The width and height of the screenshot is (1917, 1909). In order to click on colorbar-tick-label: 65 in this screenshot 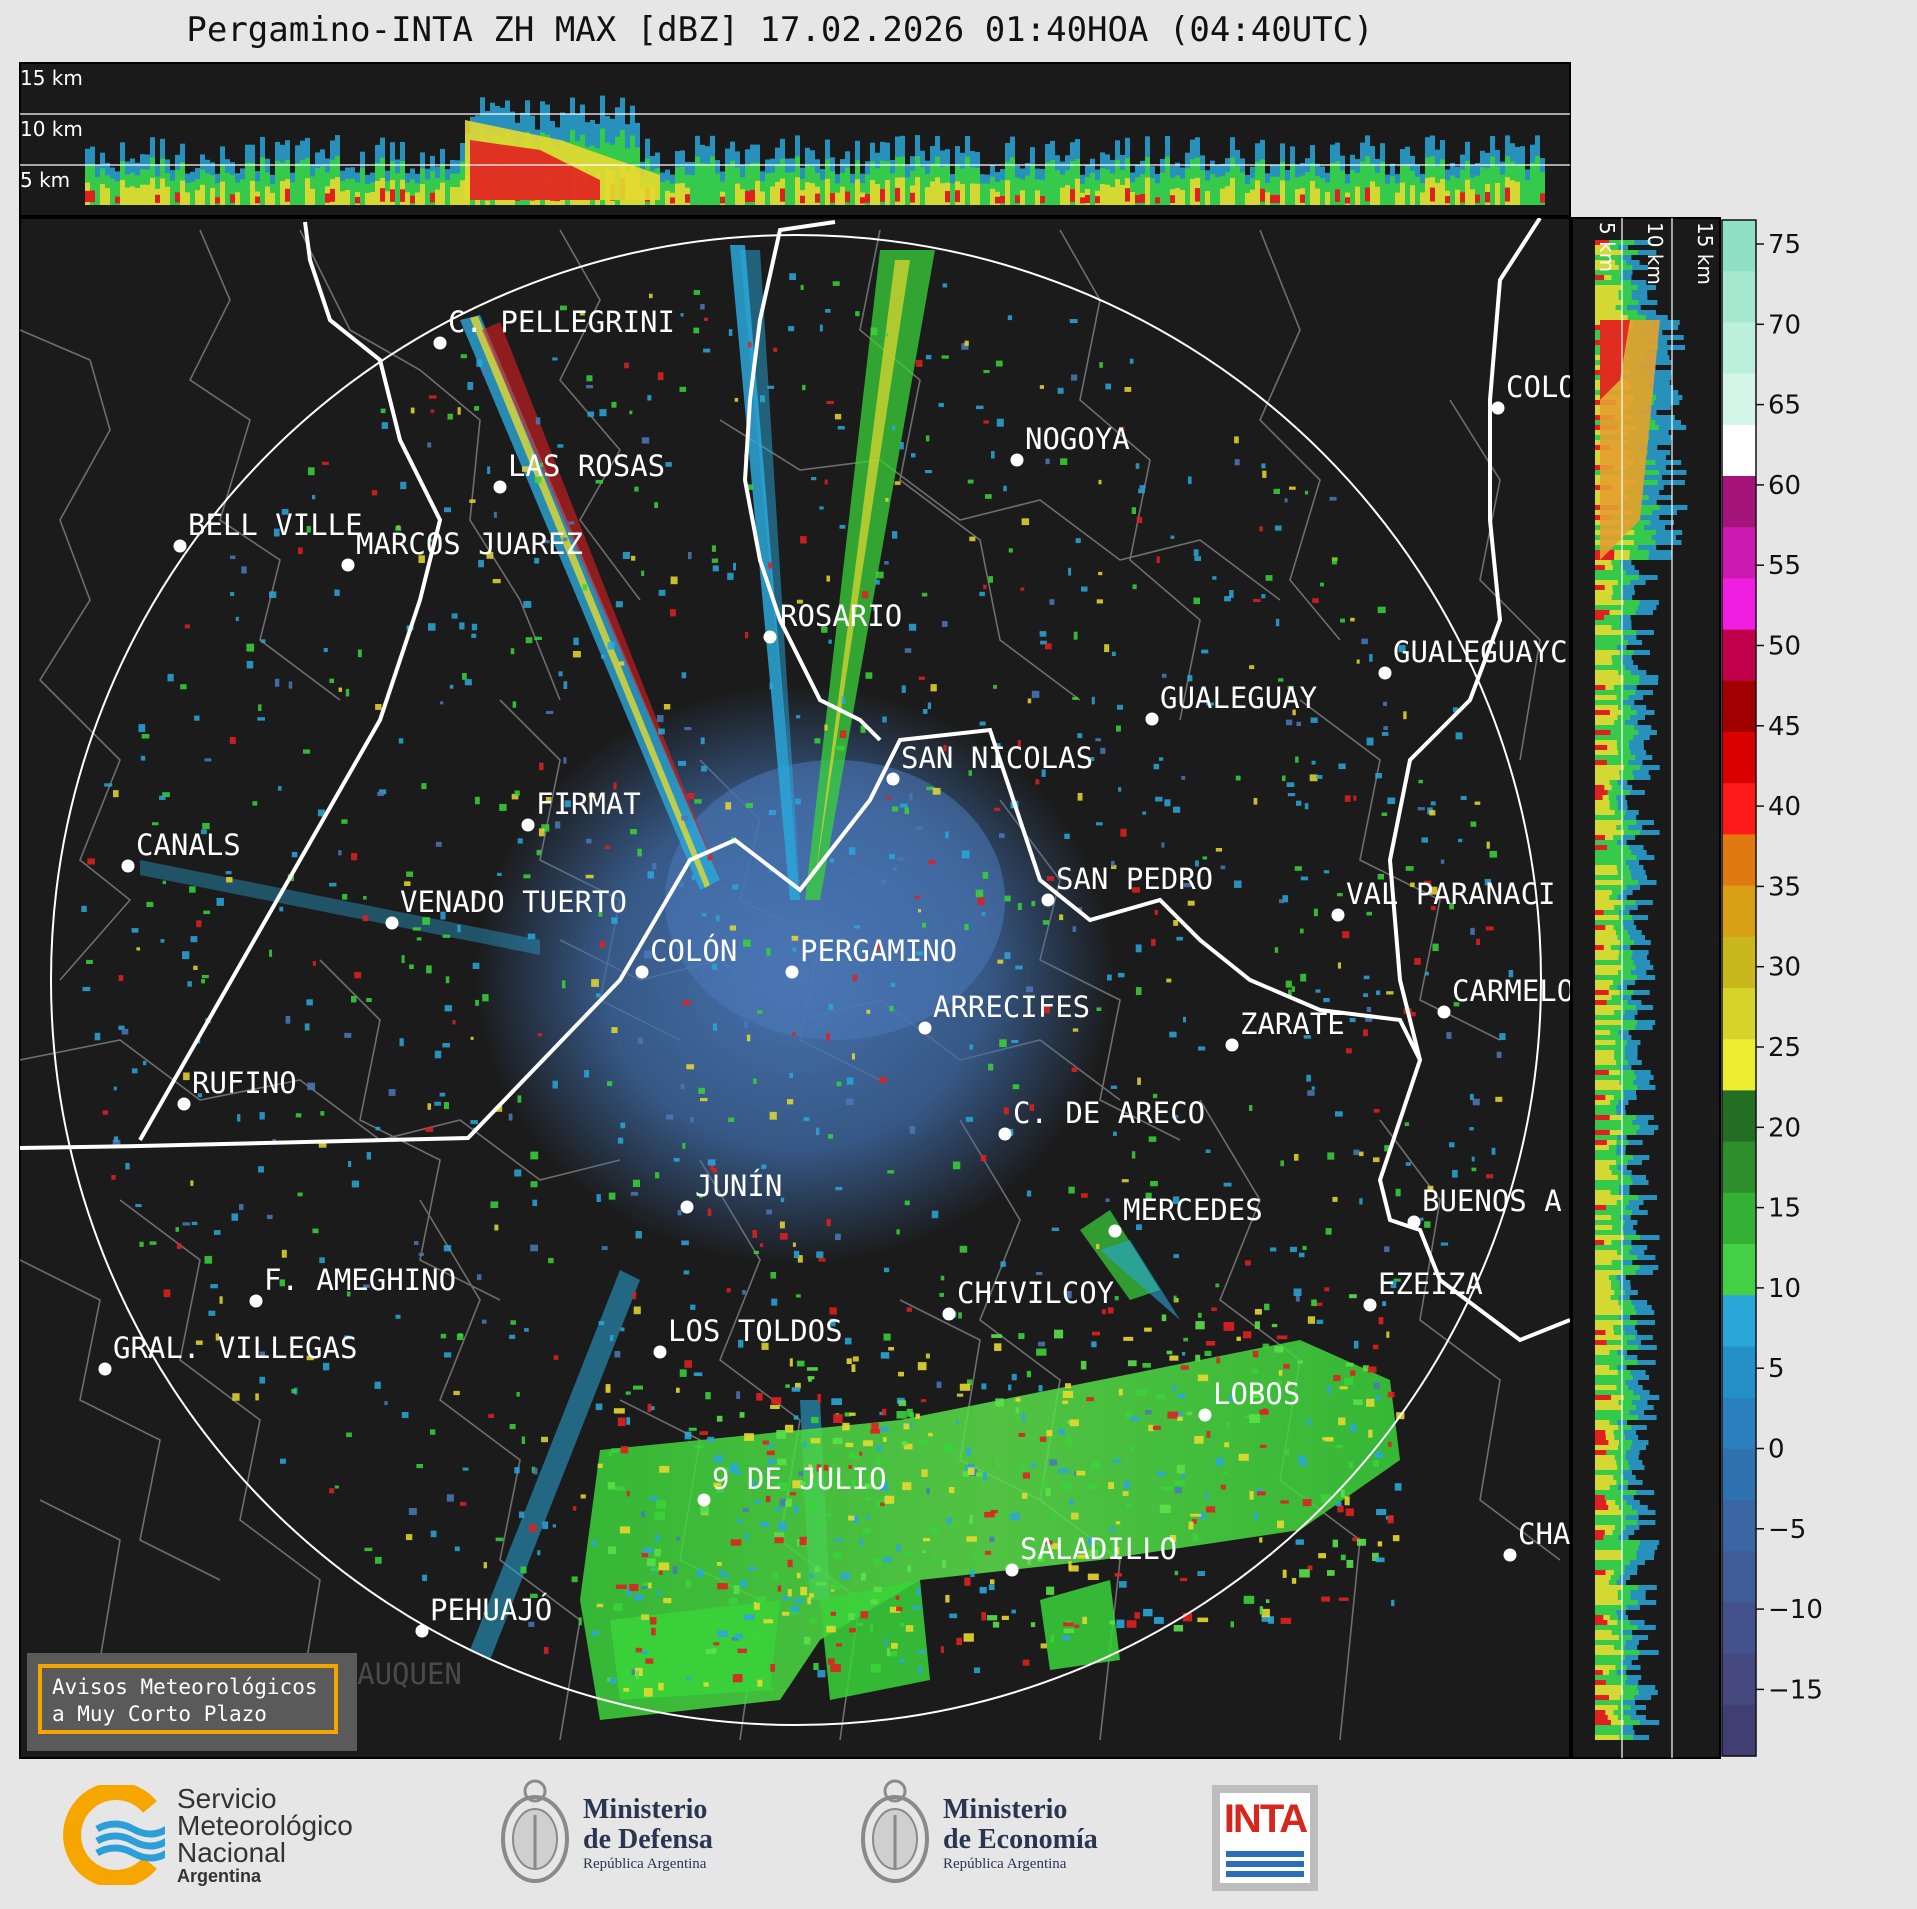, I will do `click(1784, 406)`.